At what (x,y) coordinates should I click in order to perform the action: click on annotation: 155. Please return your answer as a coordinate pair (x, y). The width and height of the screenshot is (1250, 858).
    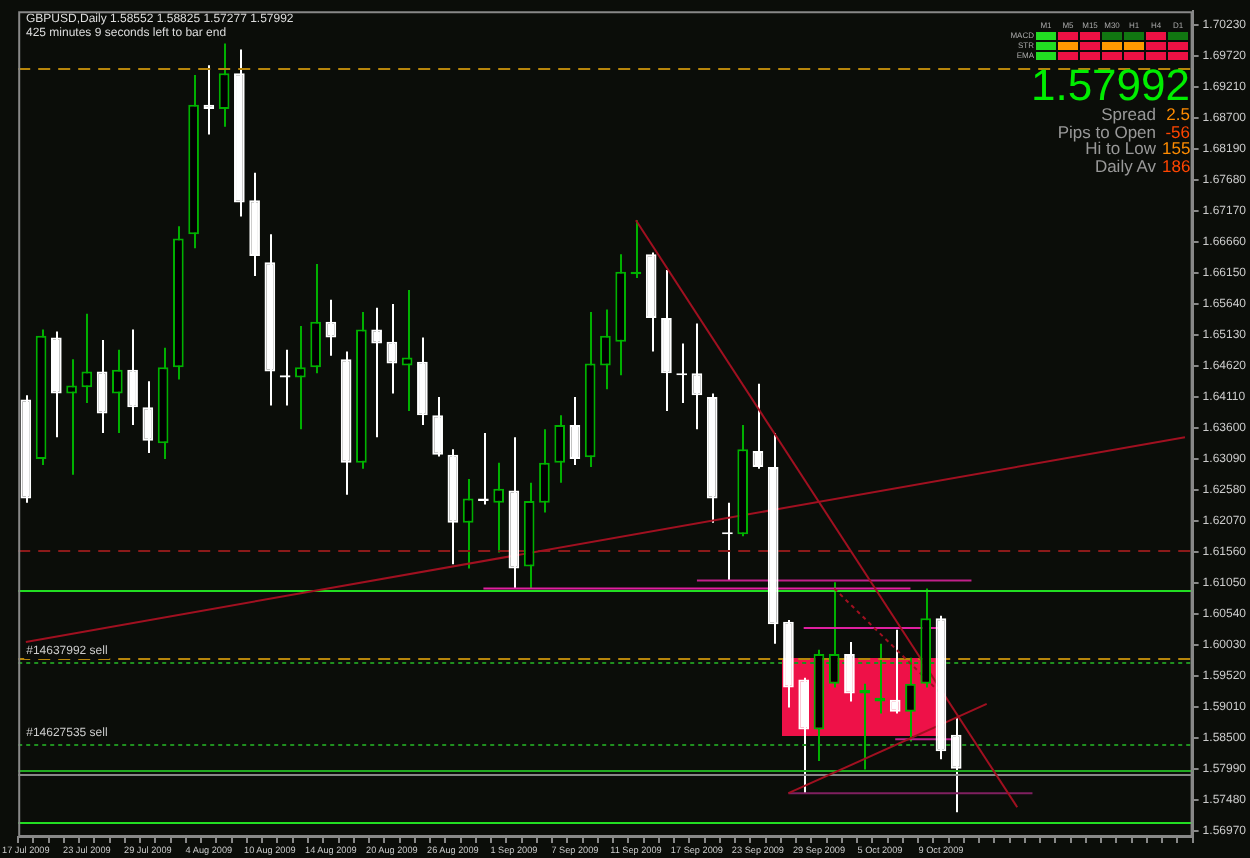
    Looking at the image, I should click on (1176, 148).